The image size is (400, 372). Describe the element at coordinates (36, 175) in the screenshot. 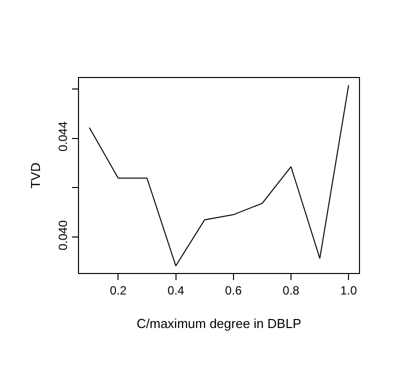

I see `y-axis-title: TVD` at that location.